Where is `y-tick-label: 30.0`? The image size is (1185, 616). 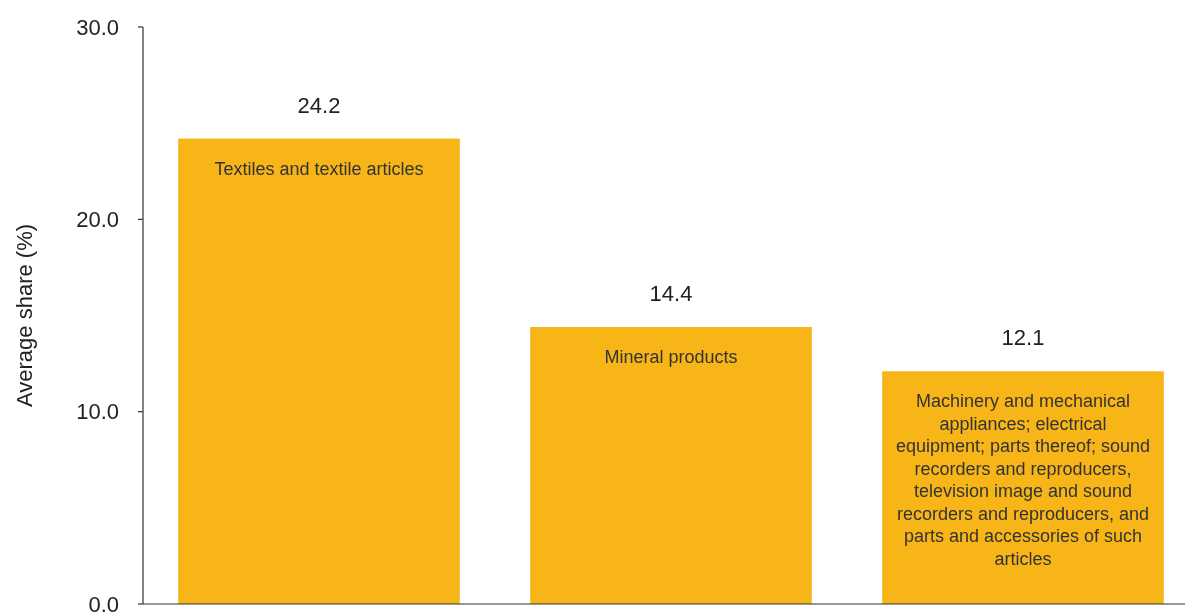 y-tick-label: 30.0 is located at coordinates (97, 27).